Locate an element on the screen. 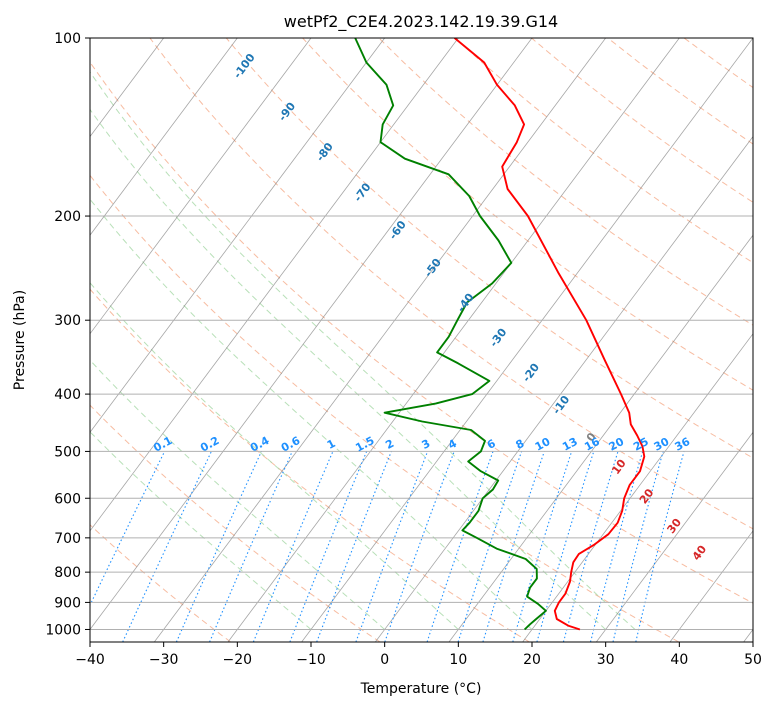 The width and height of the screenshot is (775, 708). x-tick-label: −20 is located at coordinates (238, 660).